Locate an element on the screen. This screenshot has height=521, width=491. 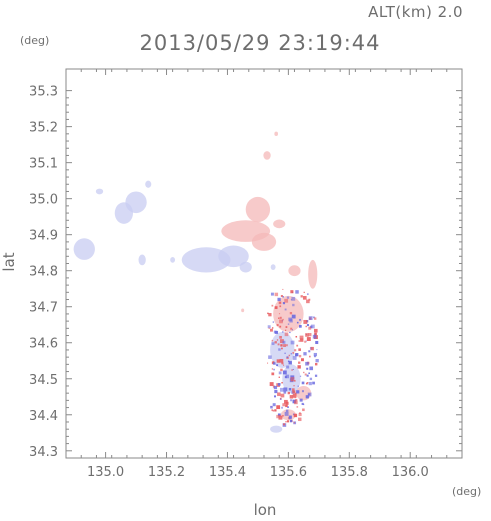
altitude-label: ALT(km) 2.0 is located at coordinates (415, 12).